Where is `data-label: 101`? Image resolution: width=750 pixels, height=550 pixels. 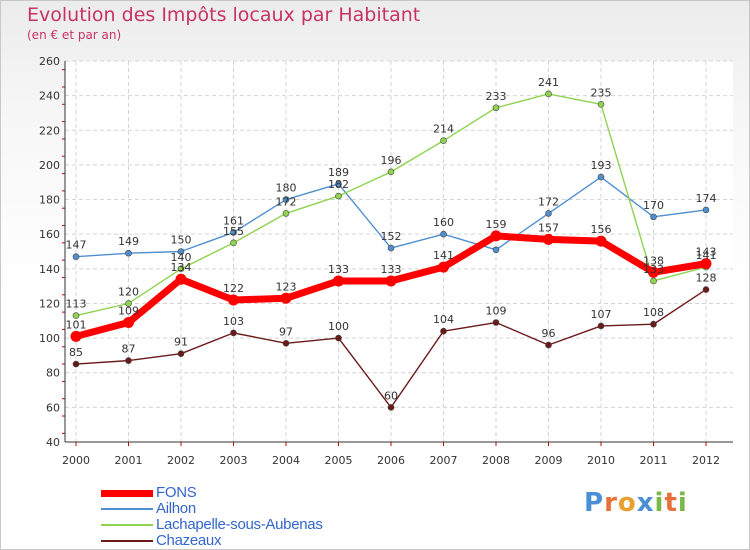
data-label: 101 is located at coordinates (76, 324).